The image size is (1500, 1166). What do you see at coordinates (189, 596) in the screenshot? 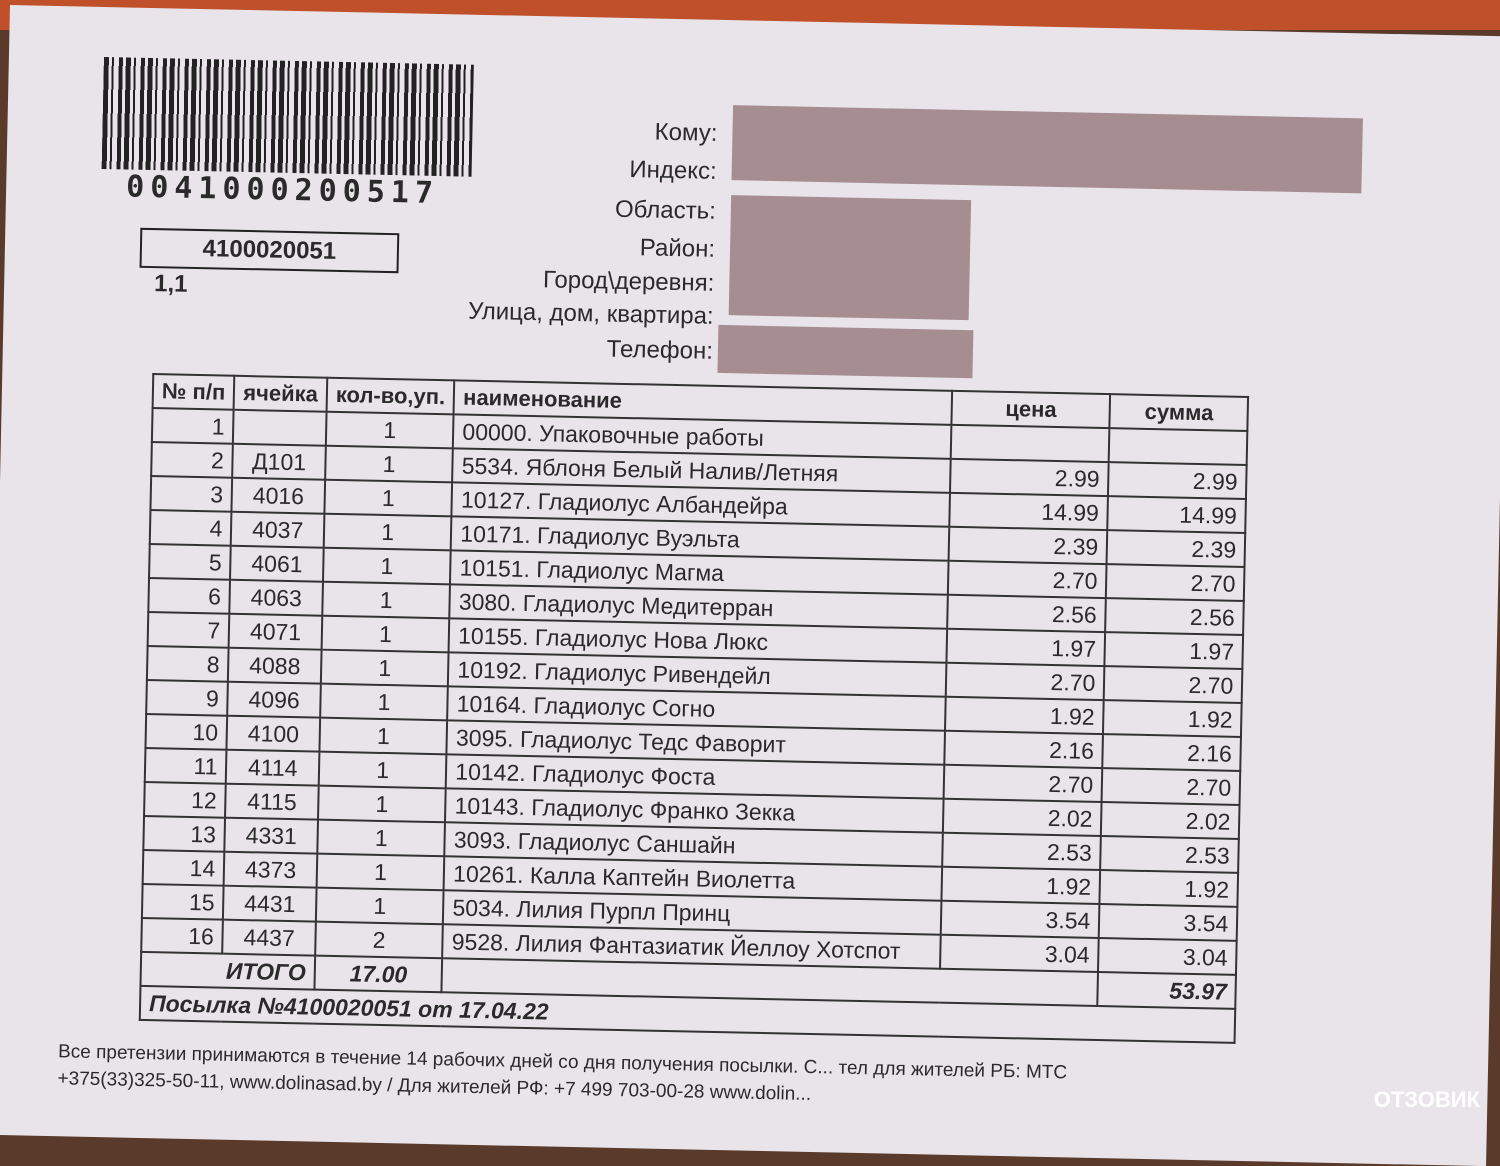
I see `row-number: 6` at bounding box center [189, 596].